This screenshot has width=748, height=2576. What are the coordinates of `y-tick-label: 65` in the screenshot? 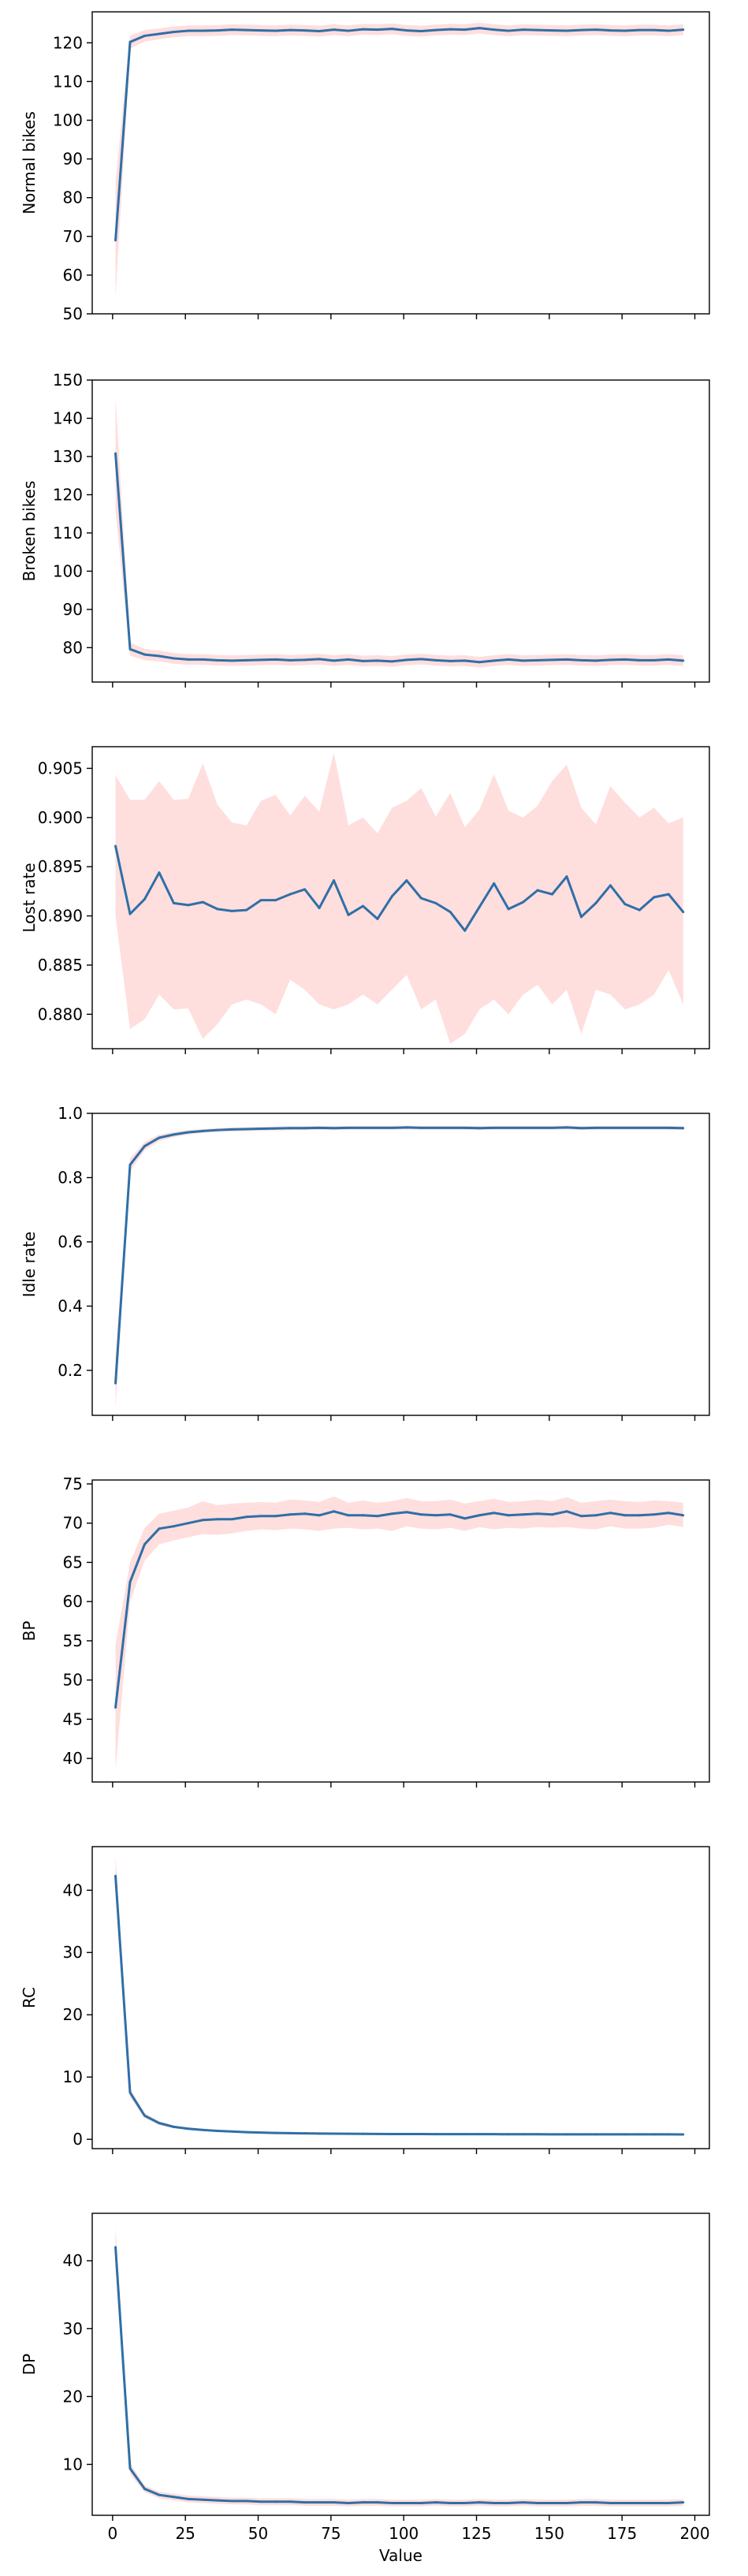 It's located at (73, 1562).